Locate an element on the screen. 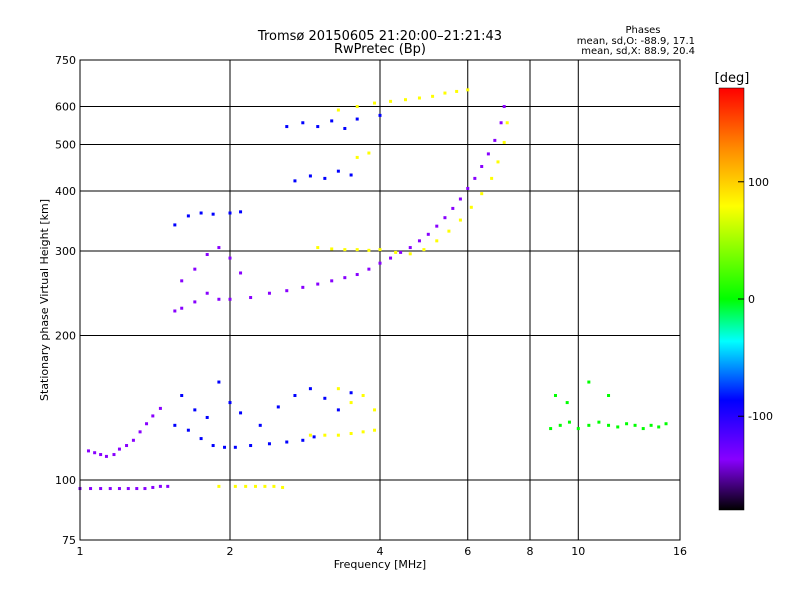 The width and height of the screenshot is (800, 600). y-tick-label: 100 is located at coordinates (65, 480).